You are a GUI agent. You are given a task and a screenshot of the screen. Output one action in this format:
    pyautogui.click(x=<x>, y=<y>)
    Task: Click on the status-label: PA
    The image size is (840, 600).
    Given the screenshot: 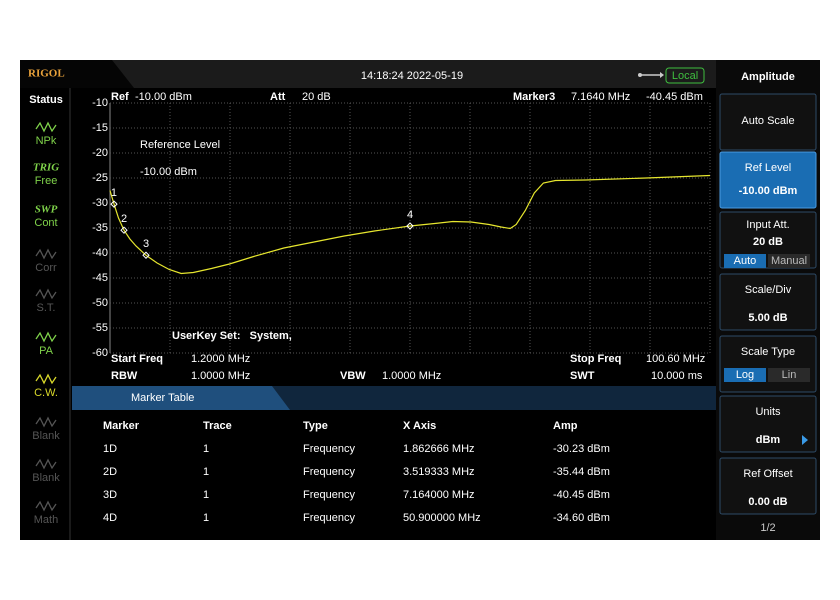 What is the action you would take?
    pyautogui.click(x=46, y=351)
    